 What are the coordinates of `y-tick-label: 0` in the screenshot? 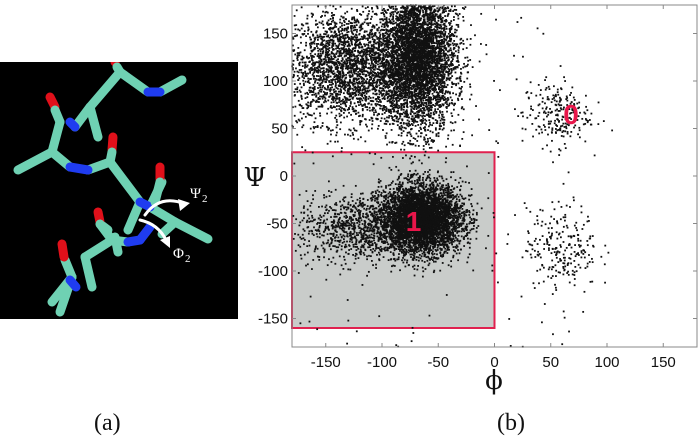 It's located at (284, 176).